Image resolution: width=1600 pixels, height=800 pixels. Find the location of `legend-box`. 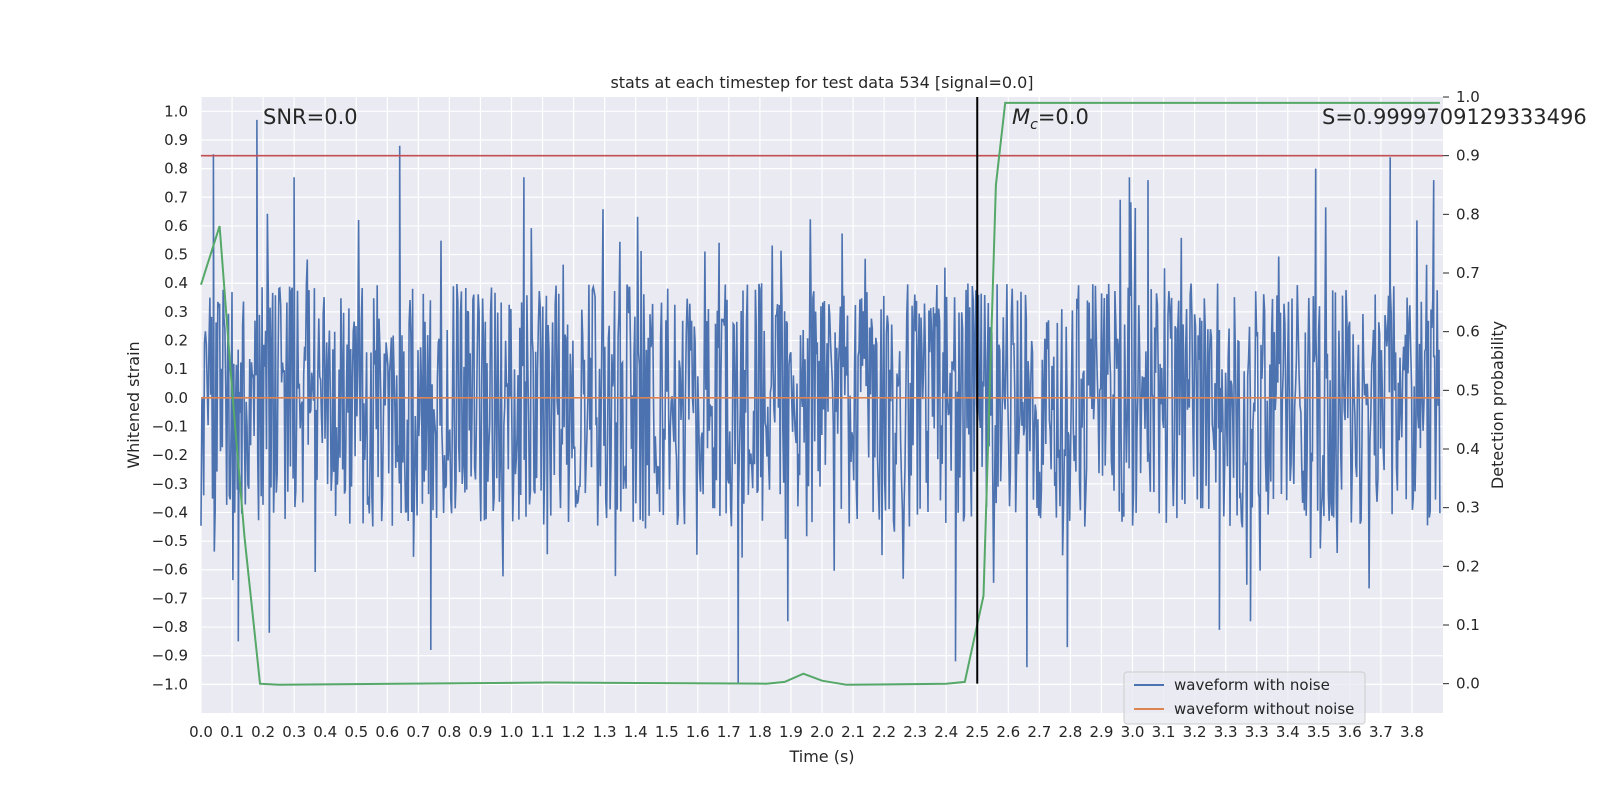

legend-box is located at coordinates (1244, 698).